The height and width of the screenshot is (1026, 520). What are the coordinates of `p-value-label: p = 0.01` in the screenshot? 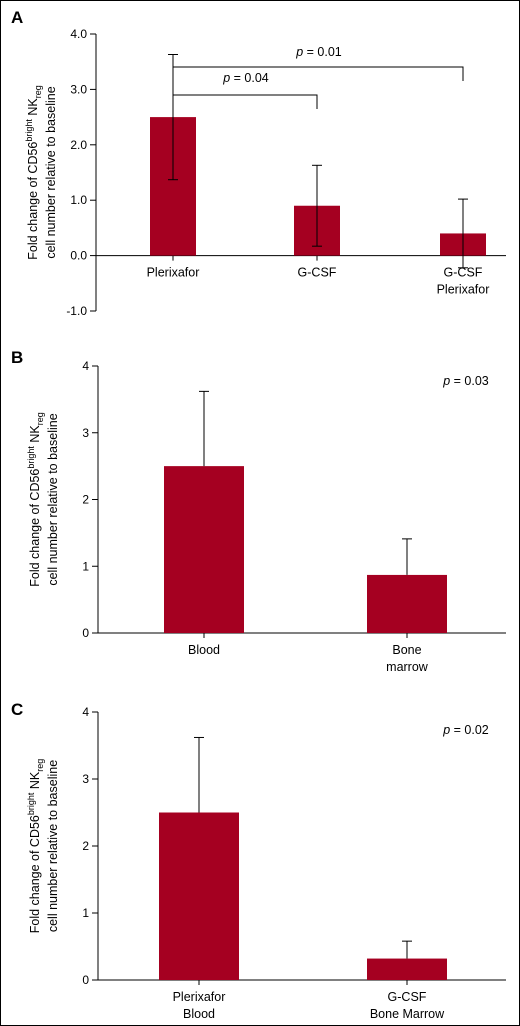 It's located at (318, 52).